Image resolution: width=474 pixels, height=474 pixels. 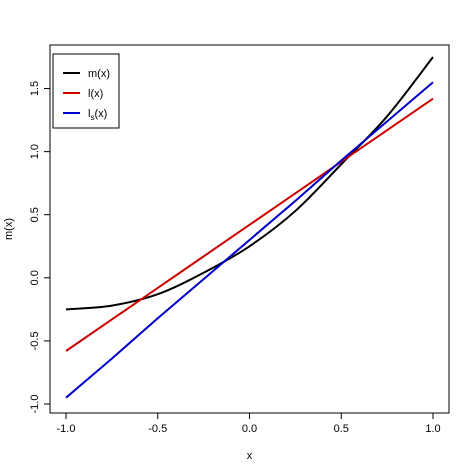 I want to click on y-tick-label: -1.0, so click(x=35, y=404).